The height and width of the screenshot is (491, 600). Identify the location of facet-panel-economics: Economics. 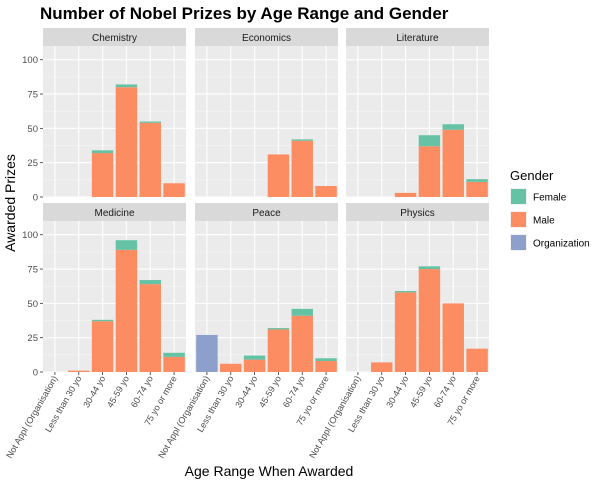
(266, 113).